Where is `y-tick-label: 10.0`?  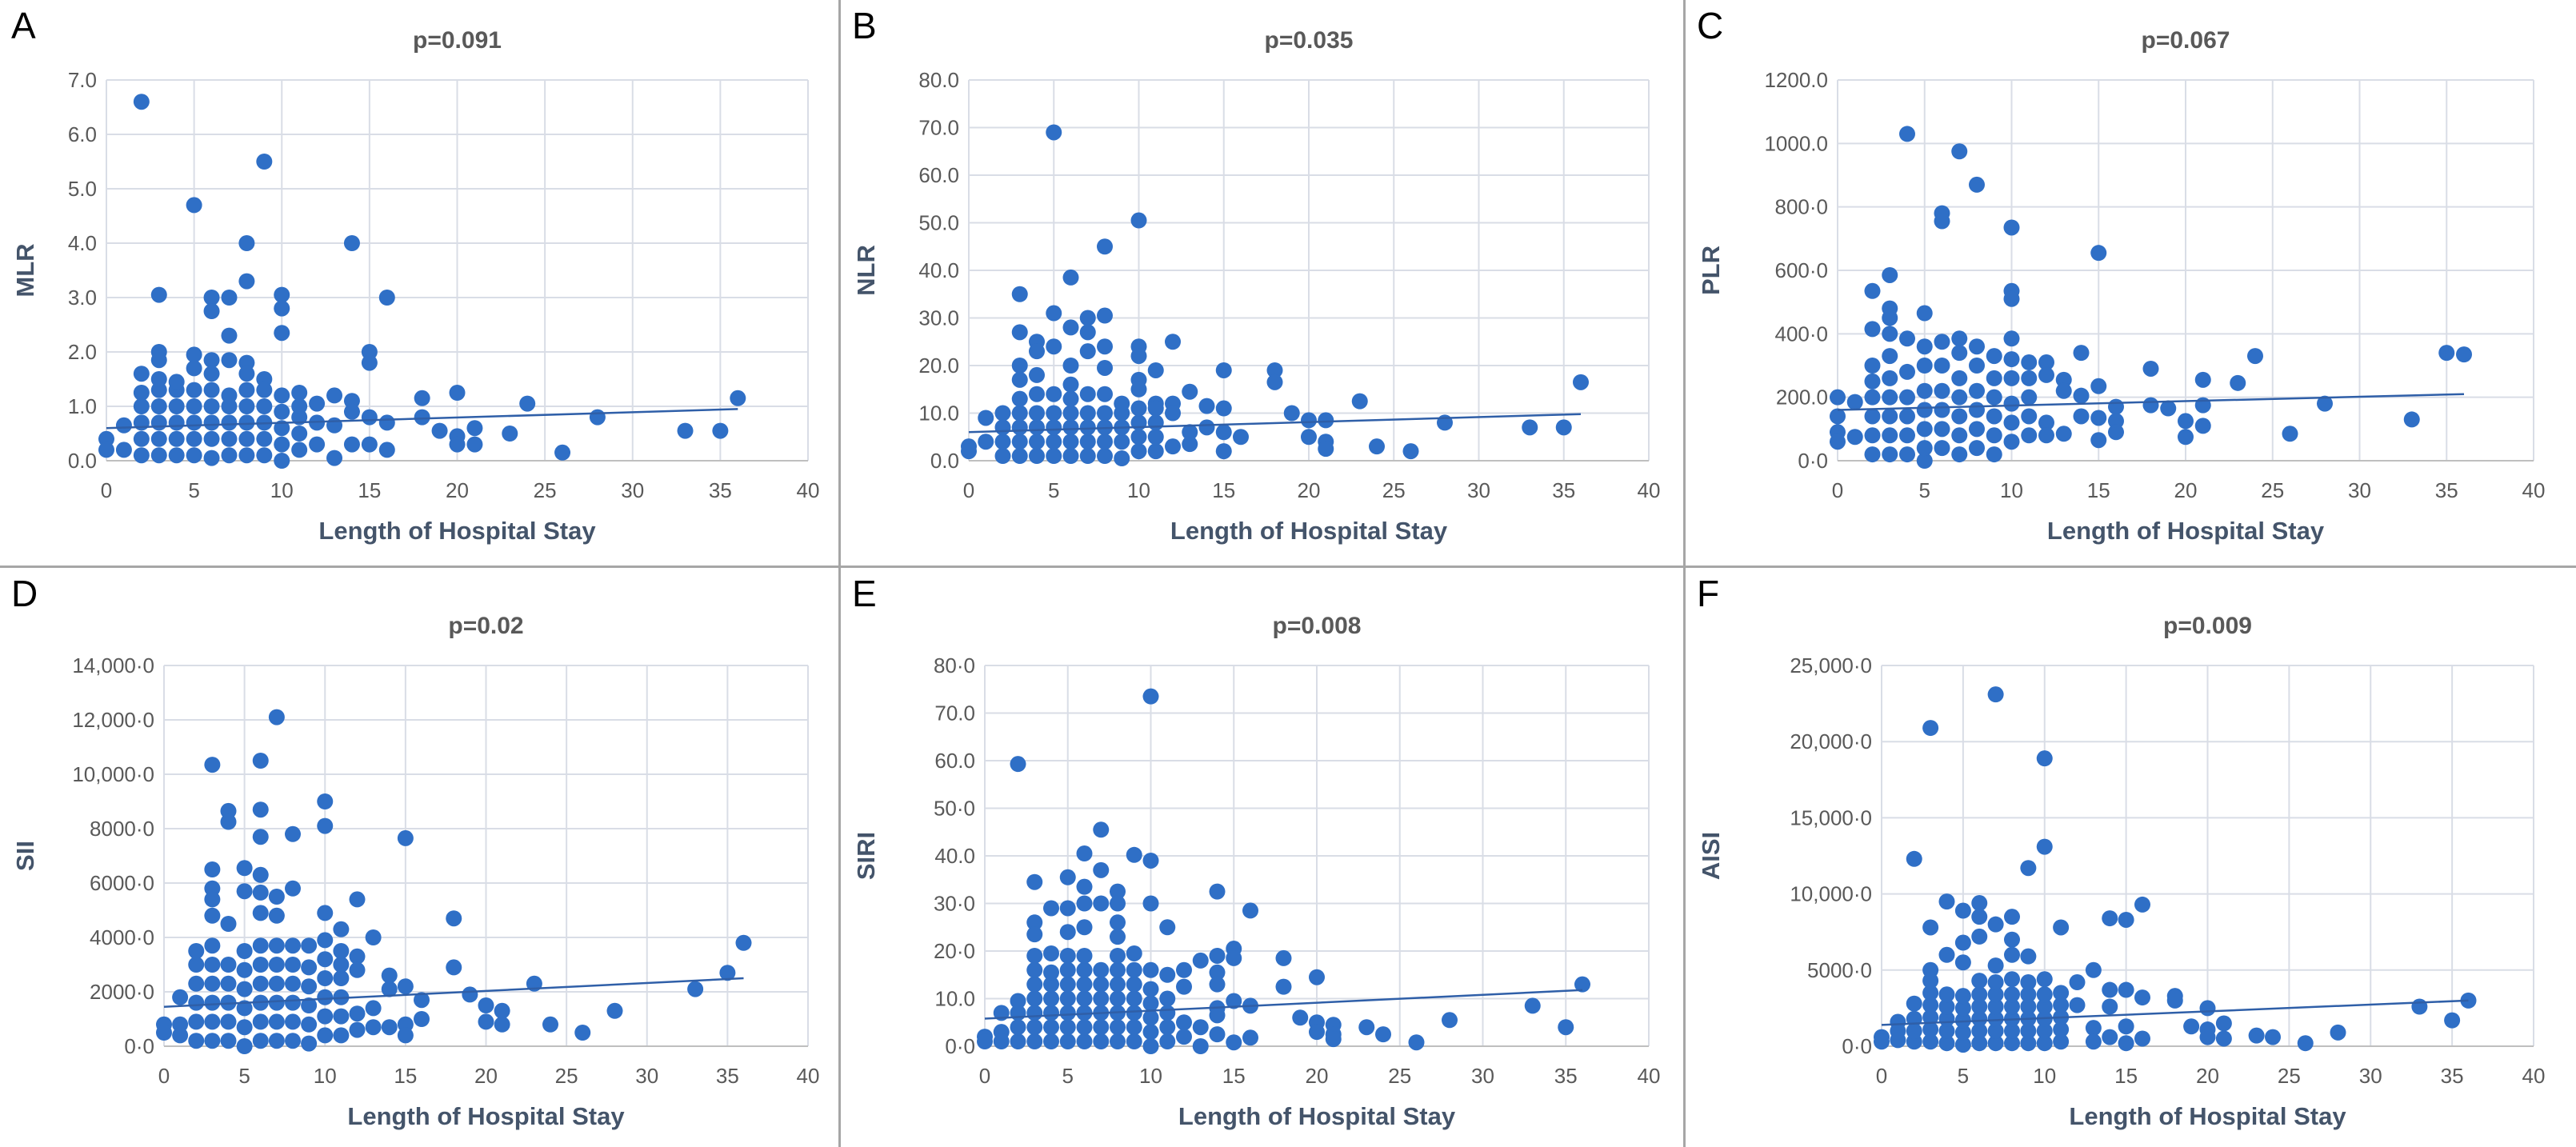 y-tick-label: 10.0 is located at coordinates (938, 414).